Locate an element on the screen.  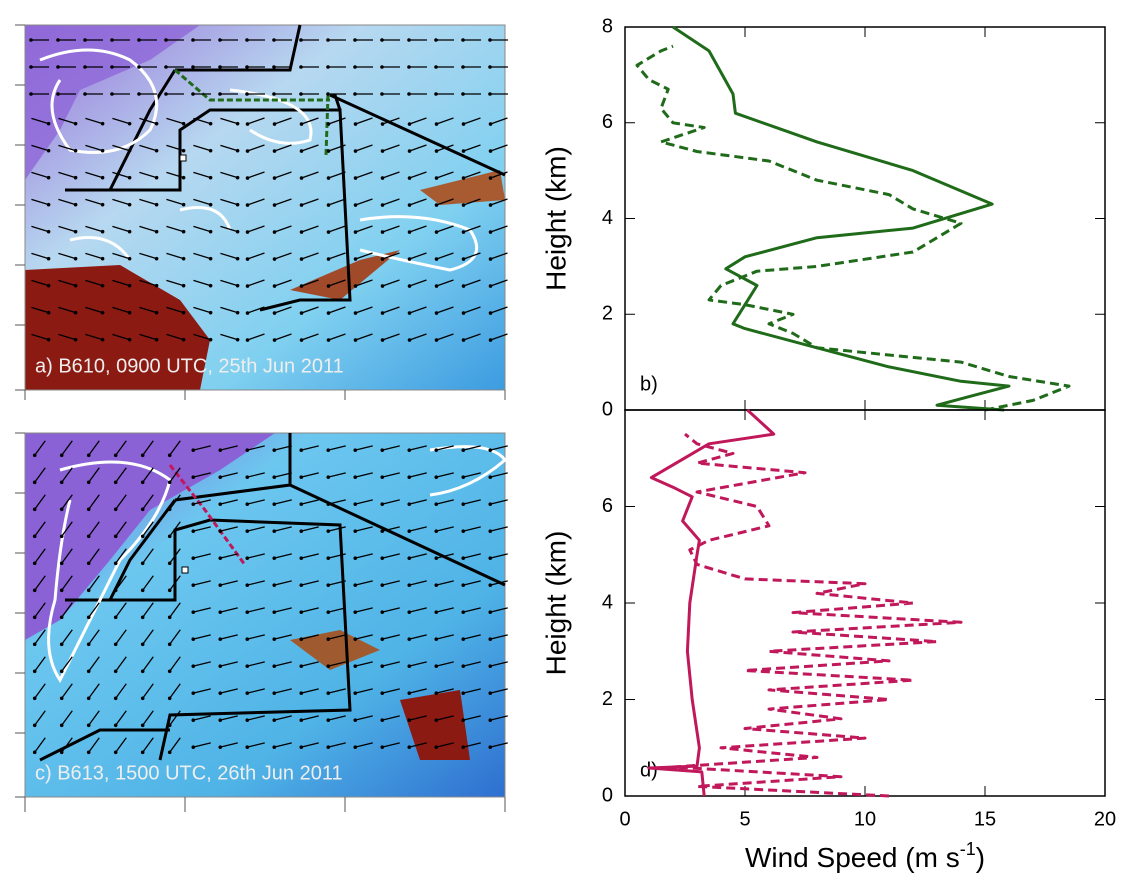
x-axis-label-part: ) is located at coordinates (980, 857).